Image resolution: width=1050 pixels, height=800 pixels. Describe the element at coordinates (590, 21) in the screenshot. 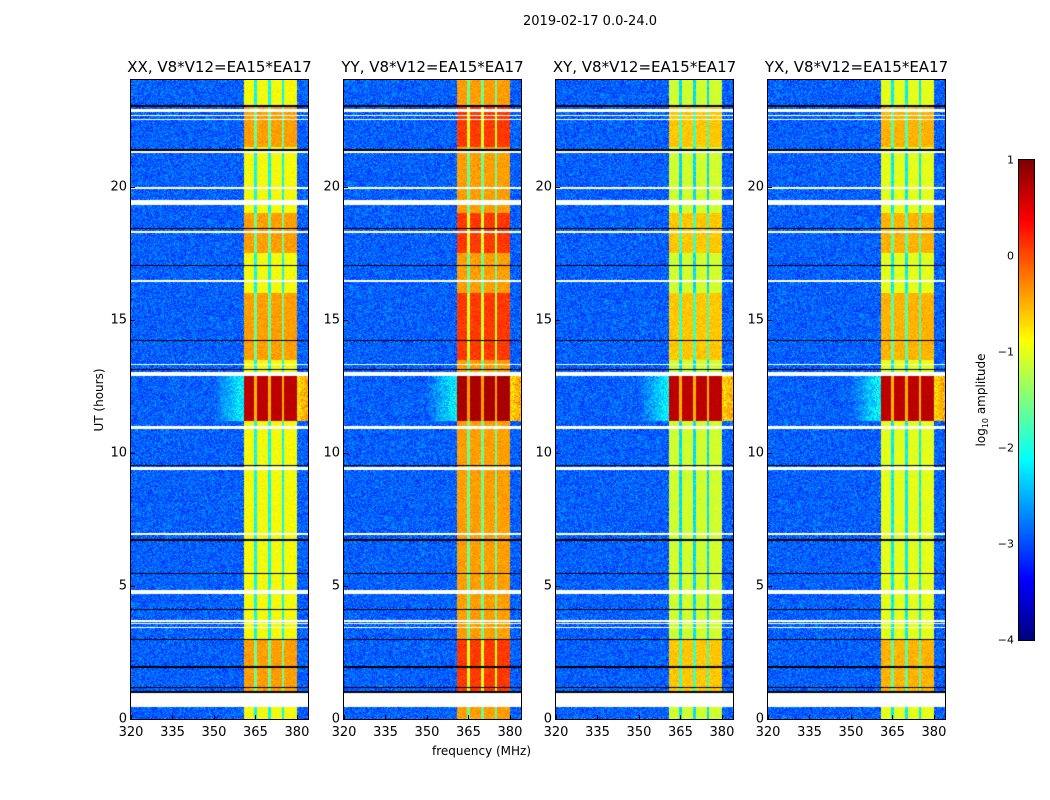

I see `figure-title: 2019-02-17 0.0-24.0` at that location.